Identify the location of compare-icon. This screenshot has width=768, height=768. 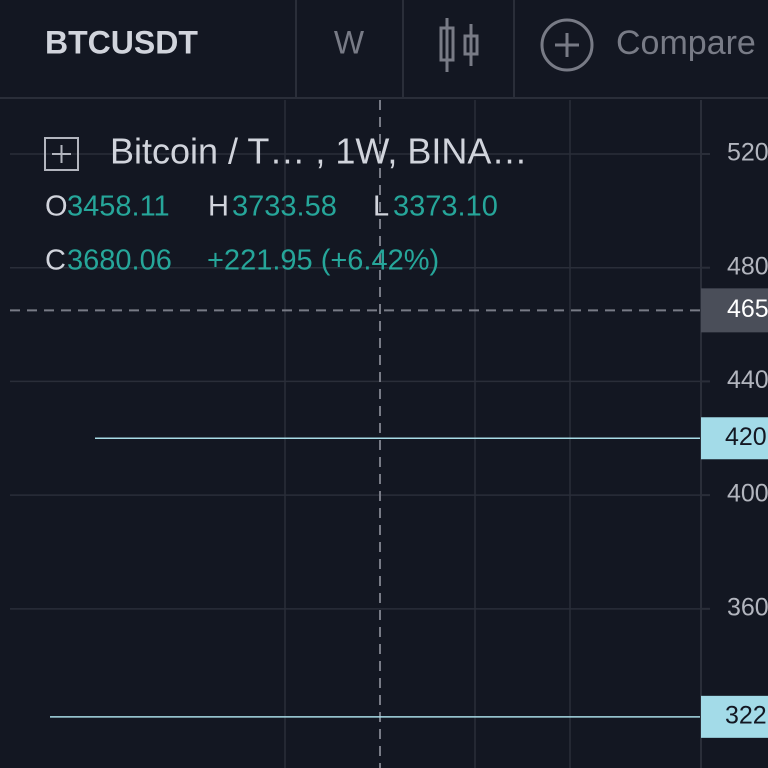
(567, 45).